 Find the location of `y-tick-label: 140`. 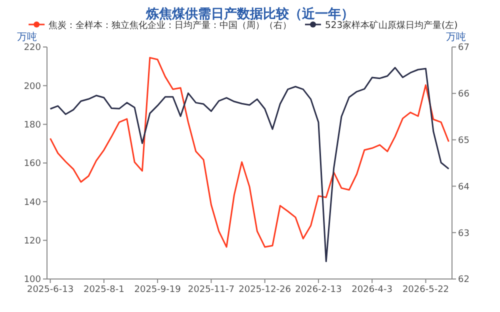

y-tick-label: 140 is located at coordinates (33, 203).